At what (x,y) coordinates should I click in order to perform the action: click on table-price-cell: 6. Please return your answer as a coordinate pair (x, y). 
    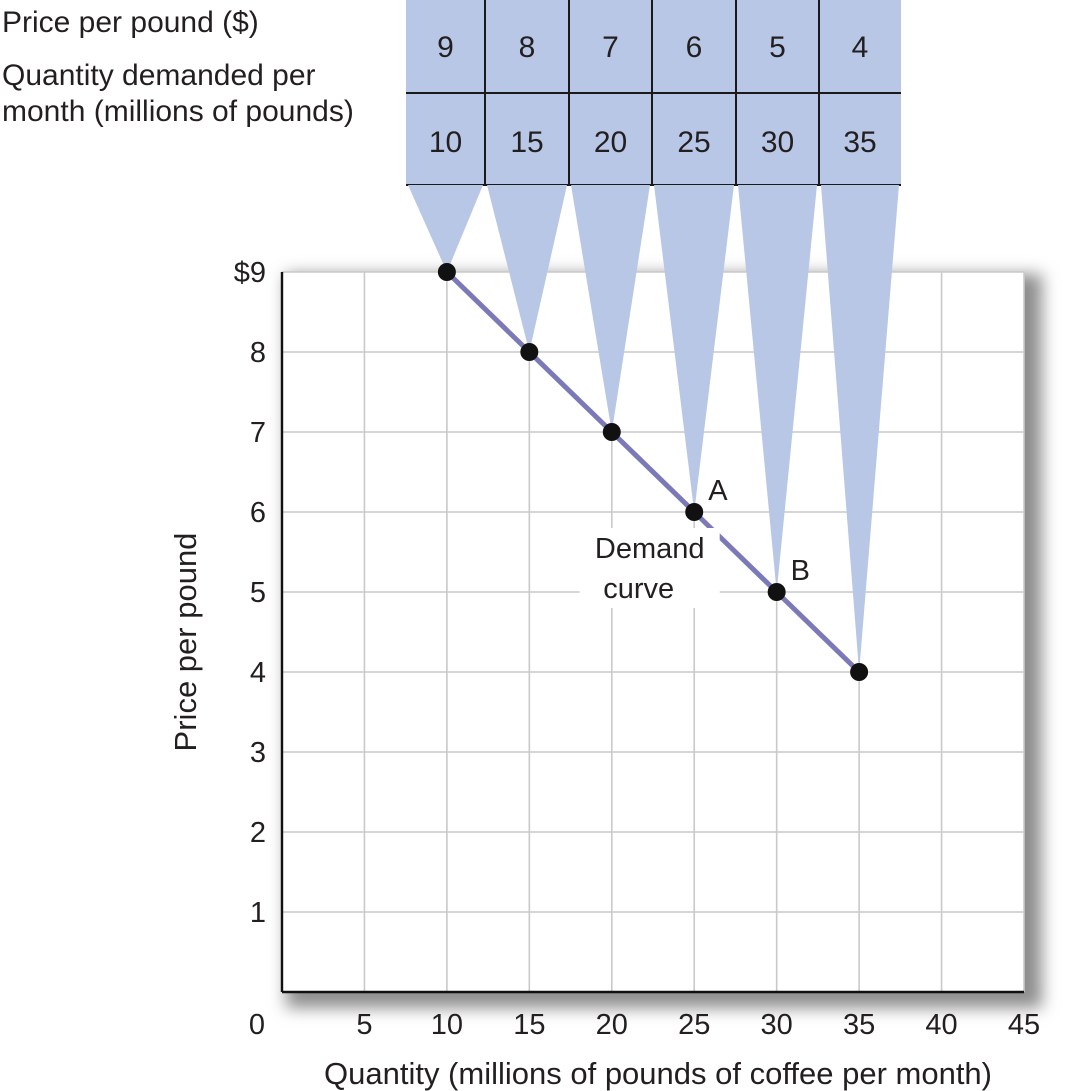
    Looking at the image, I should click on (694, 47).